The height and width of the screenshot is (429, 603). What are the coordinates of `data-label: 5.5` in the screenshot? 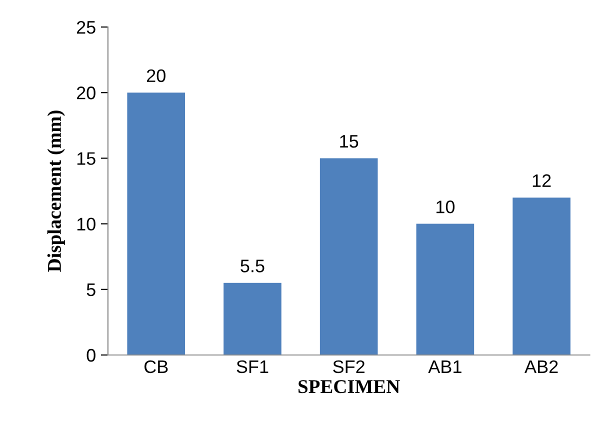 It's located at (252, 266).